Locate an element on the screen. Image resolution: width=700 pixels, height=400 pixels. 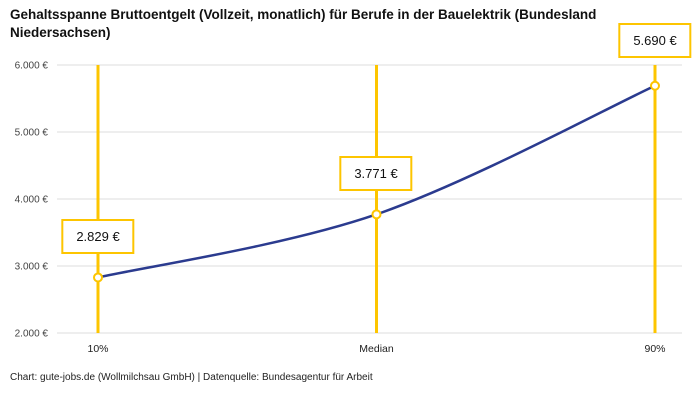
y-tick-label: 6.000 € is located at coordinates (32, 66).